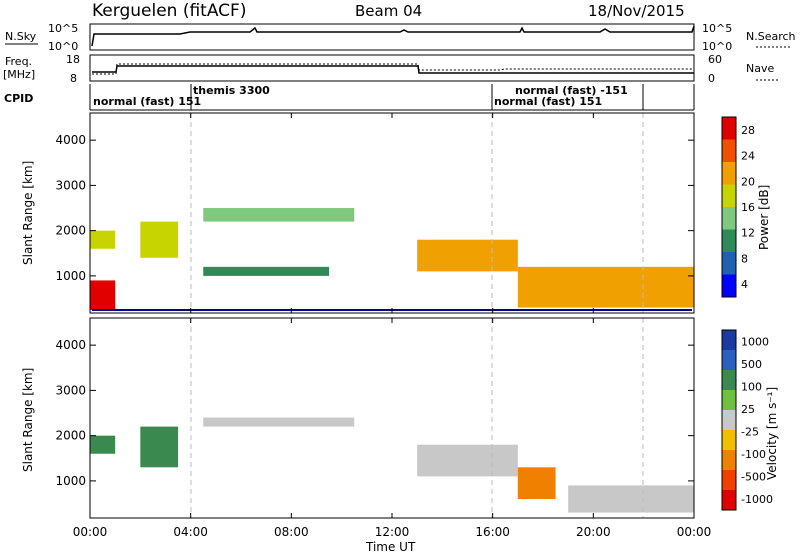 Image resolution: width=800 pixels, height=558 pixels. I want to click on colorbar-tick-label: 24, so click(748, 156).